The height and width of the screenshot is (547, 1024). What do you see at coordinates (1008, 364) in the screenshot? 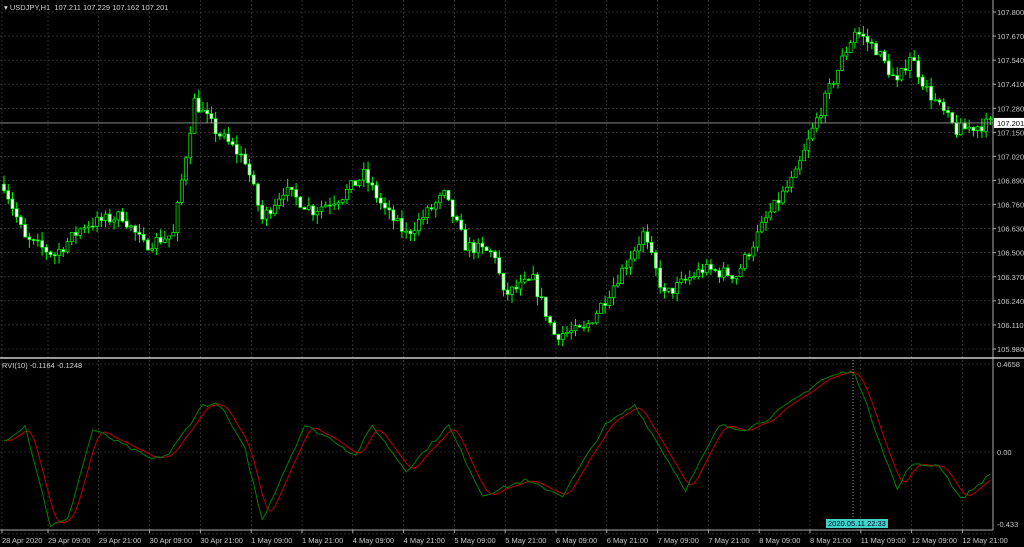
I see `indicator-tick-label: 0.4658` at bounding box center [1008, 364].